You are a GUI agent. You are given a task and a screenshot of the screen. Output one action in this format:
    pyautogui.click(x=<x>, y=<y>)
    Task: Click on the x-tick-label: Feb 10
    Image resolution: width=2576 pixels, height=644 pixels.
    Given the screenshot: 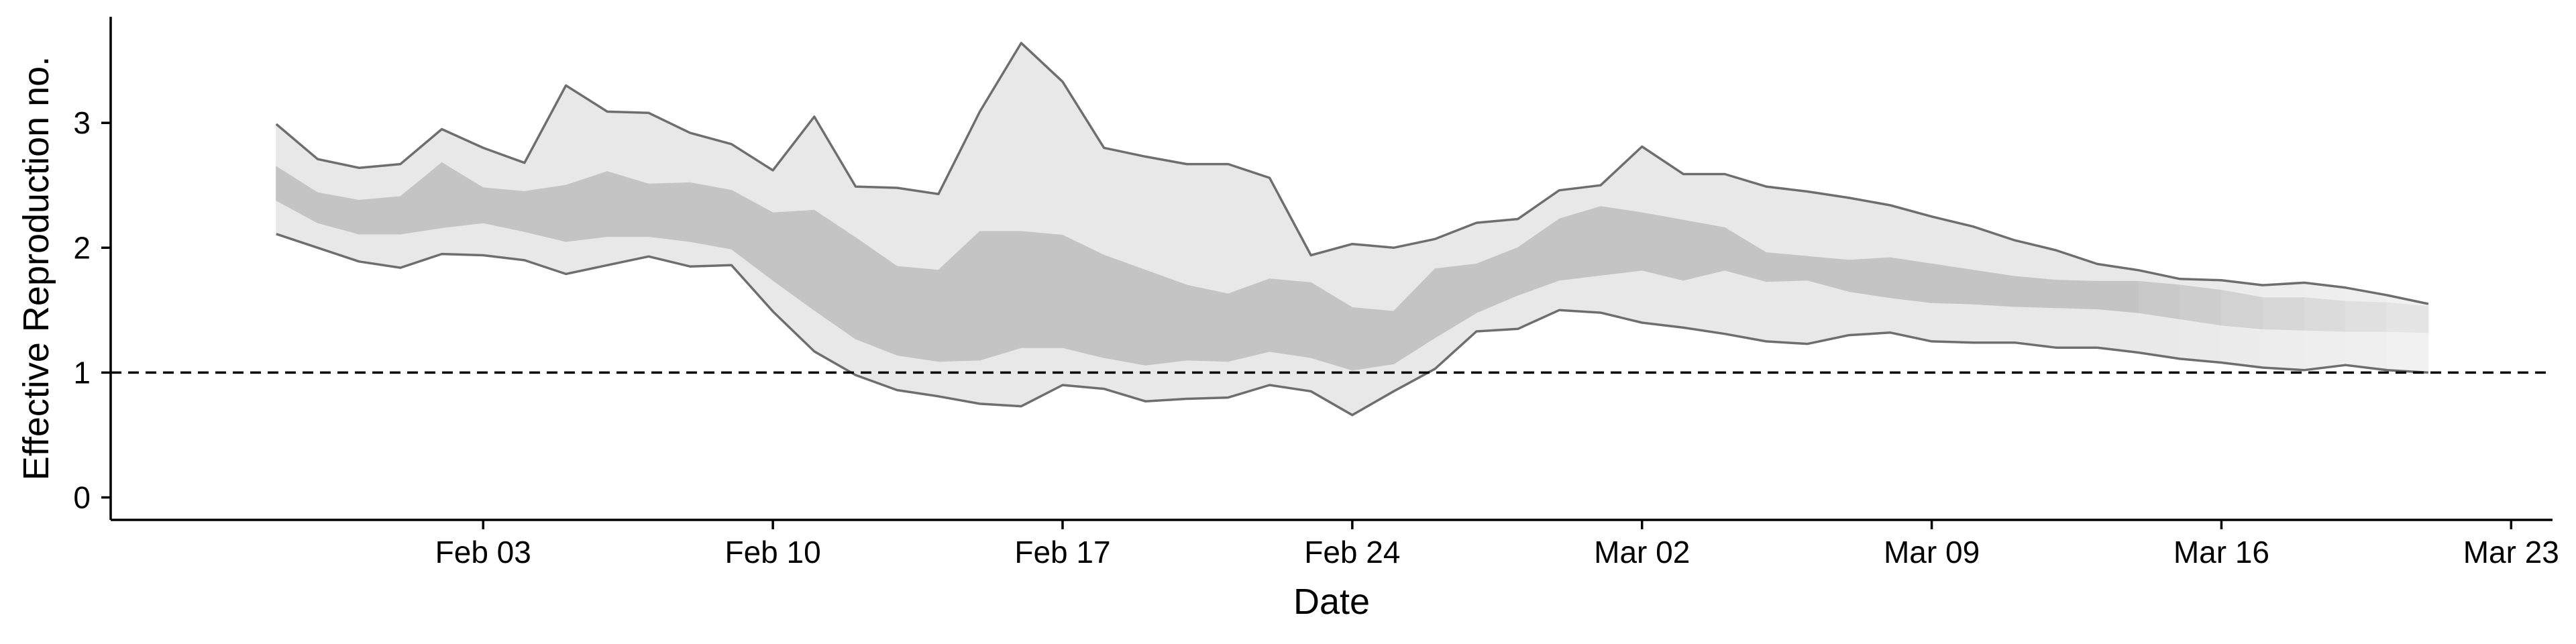 What is the action you would take?
    pyautogui.click(x=773, y=552)
    